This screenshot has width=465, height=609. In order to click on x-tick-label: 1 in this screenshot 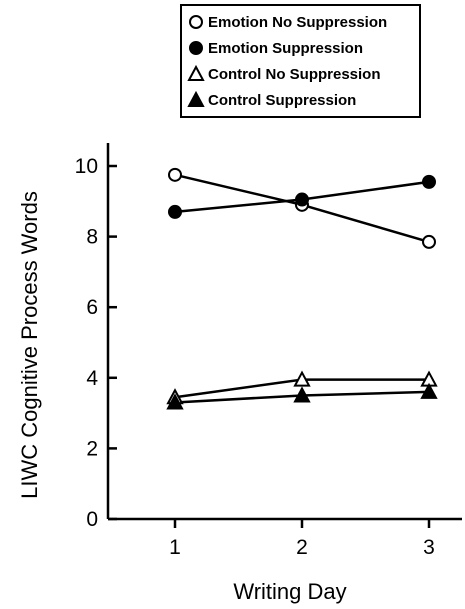, I will do `click(175, 547)`.